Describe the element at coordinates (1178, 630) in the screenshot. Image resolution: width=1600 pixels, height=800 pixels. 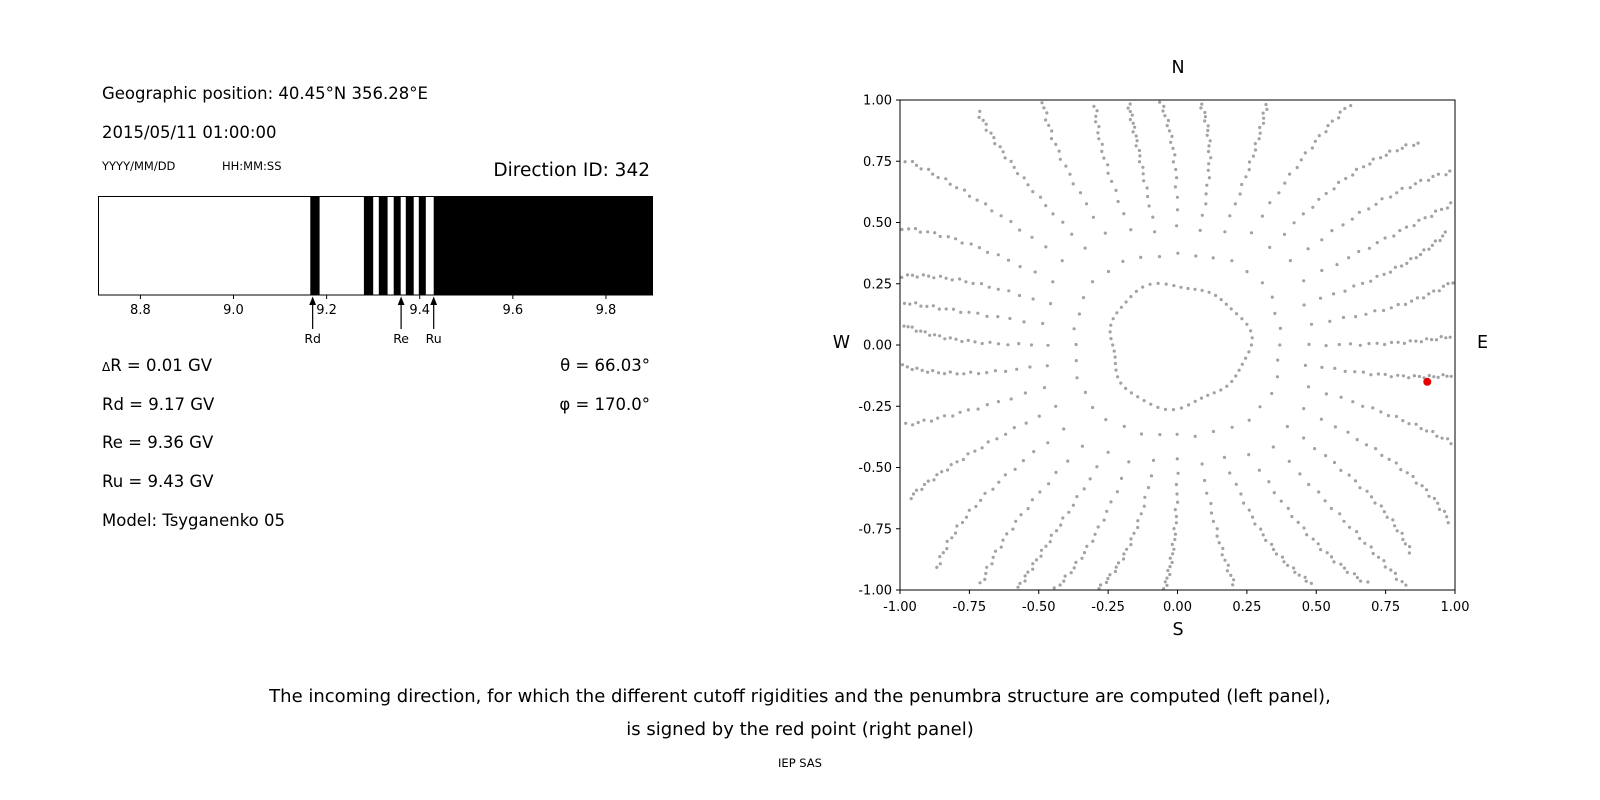
I see `compass-label-south: S` at that location.